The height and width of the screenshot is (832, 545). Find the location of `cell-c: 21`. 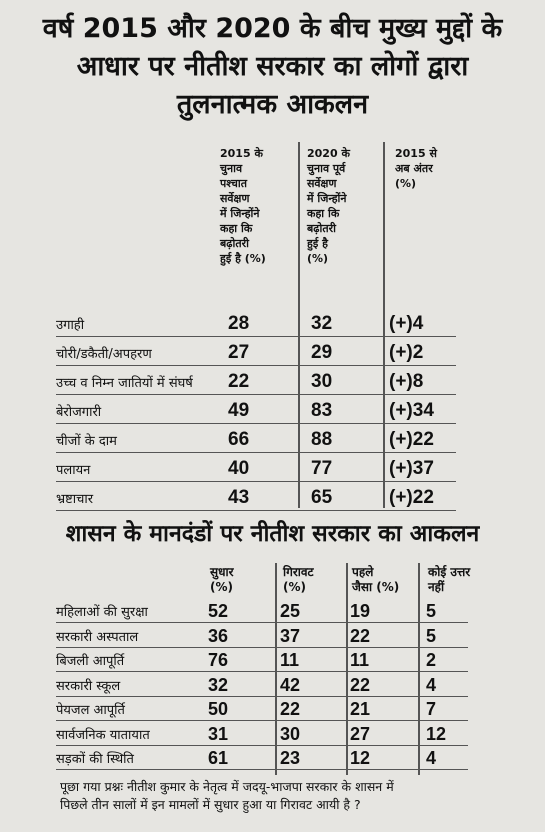

cell-c: 21 is located at coordinates (360, 709).